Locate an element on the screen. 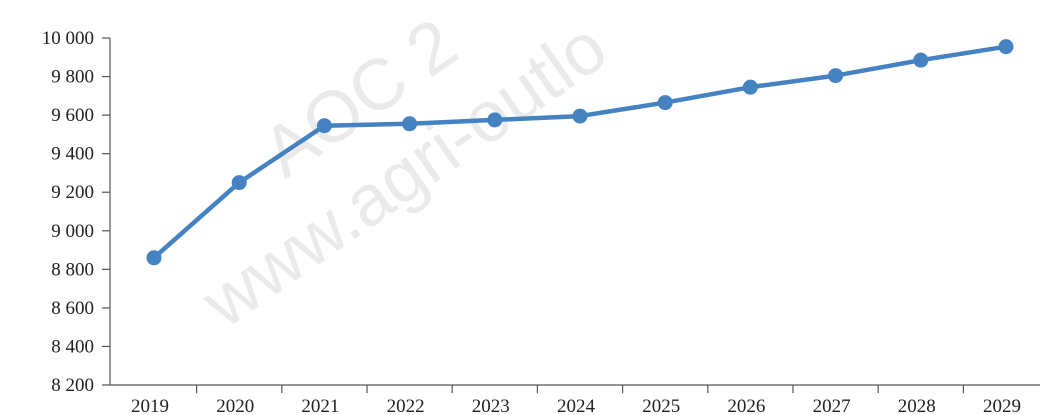  x-tick-label: 2023 is located at coordinates (491, 405).